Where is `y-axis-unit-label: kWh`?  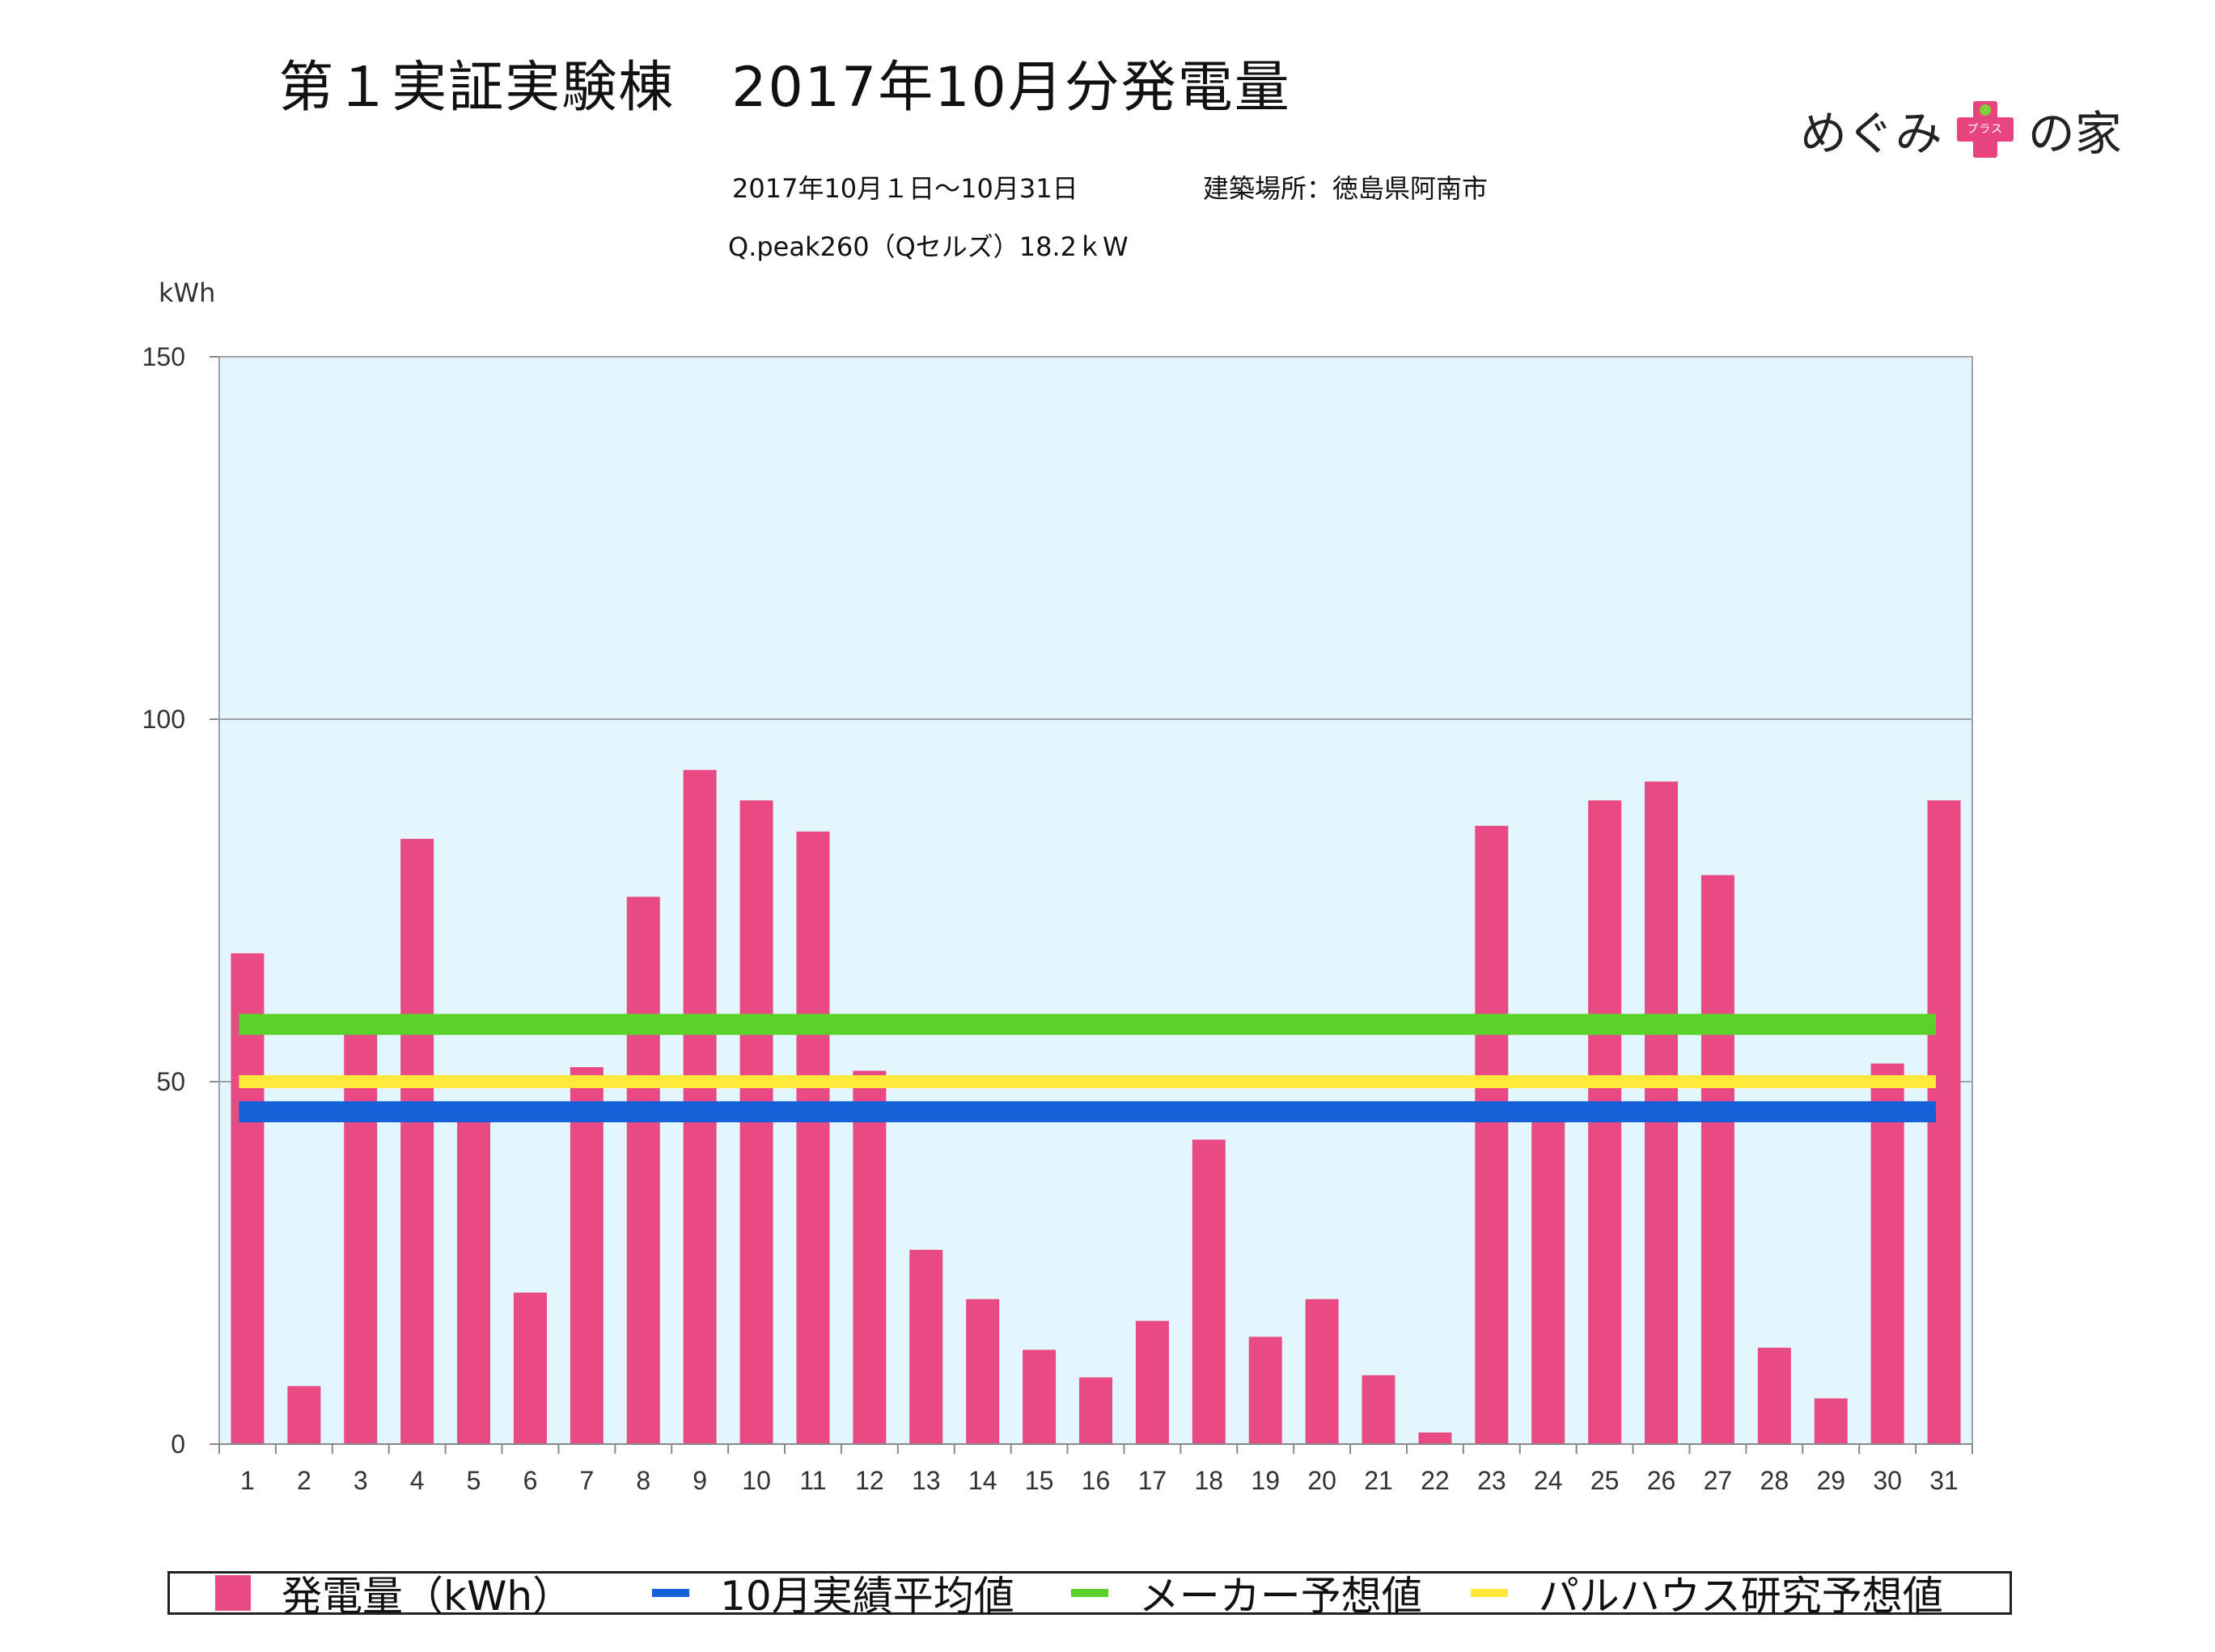 y-axis-unit-label: kWh is located at coordinates (187, 292).